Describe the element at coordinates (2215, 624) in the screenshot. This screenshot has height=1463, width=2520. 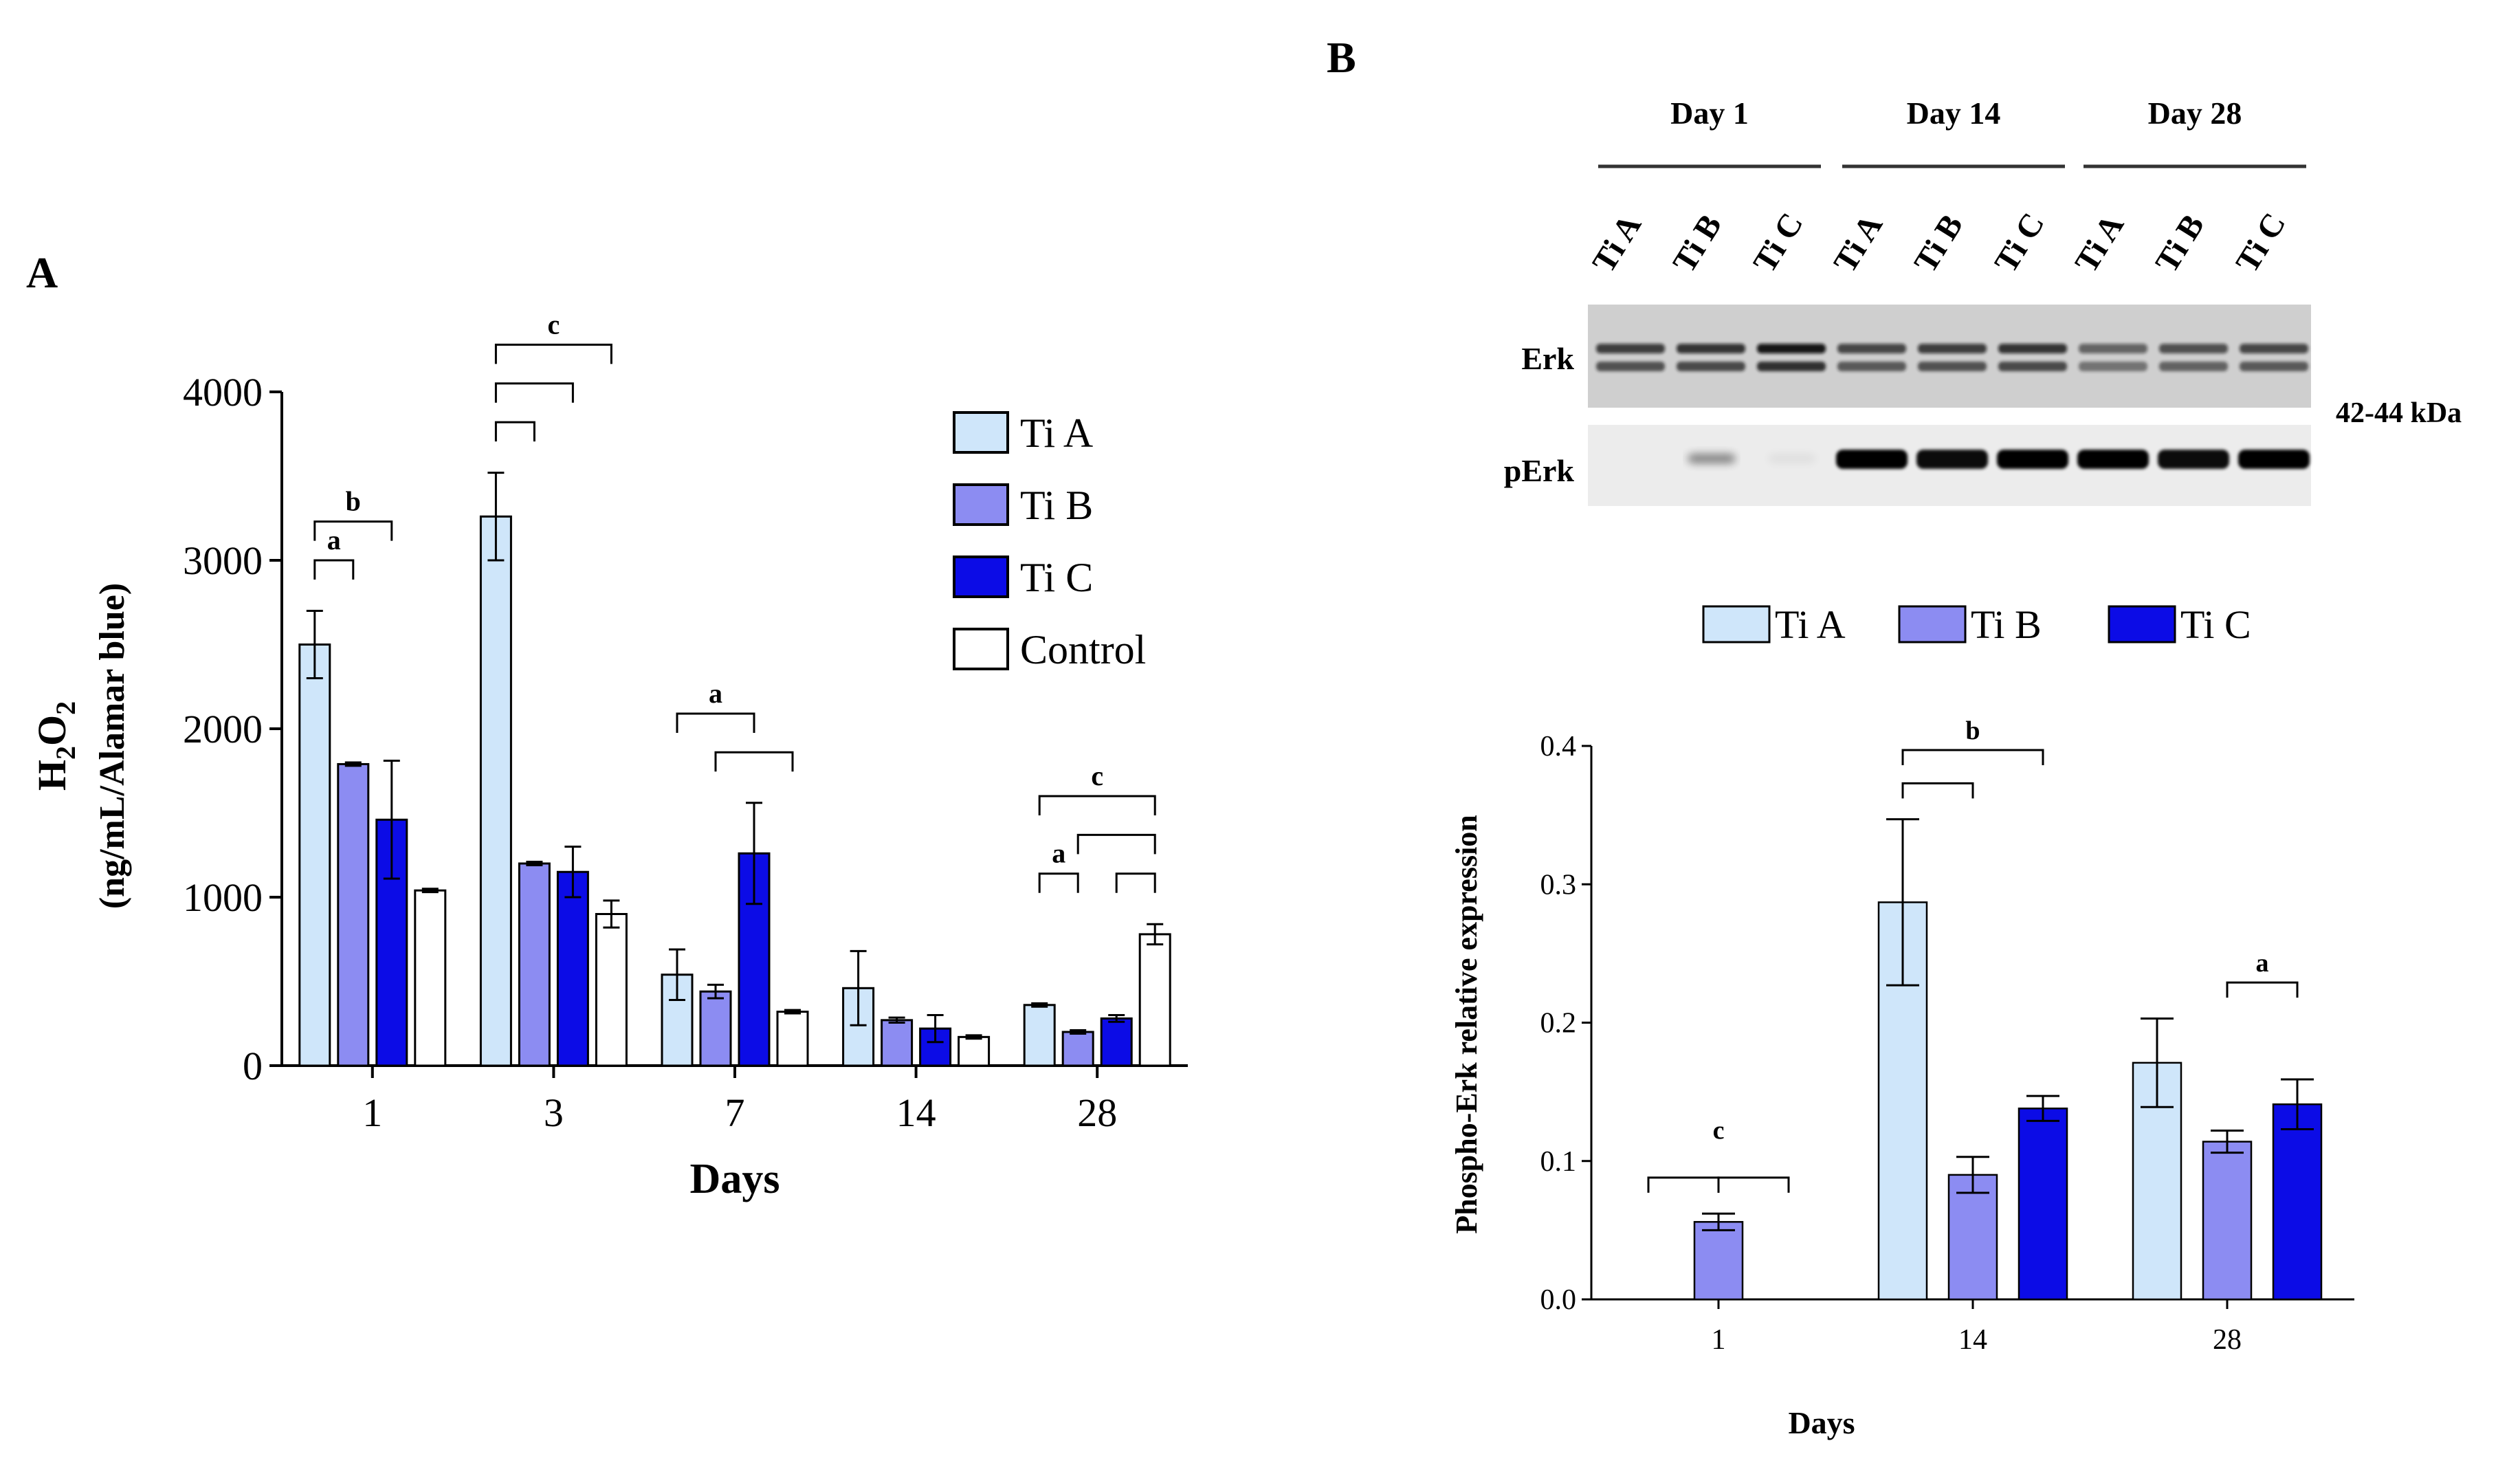
I see `chart-b-legend-label: Ti C` at that location.